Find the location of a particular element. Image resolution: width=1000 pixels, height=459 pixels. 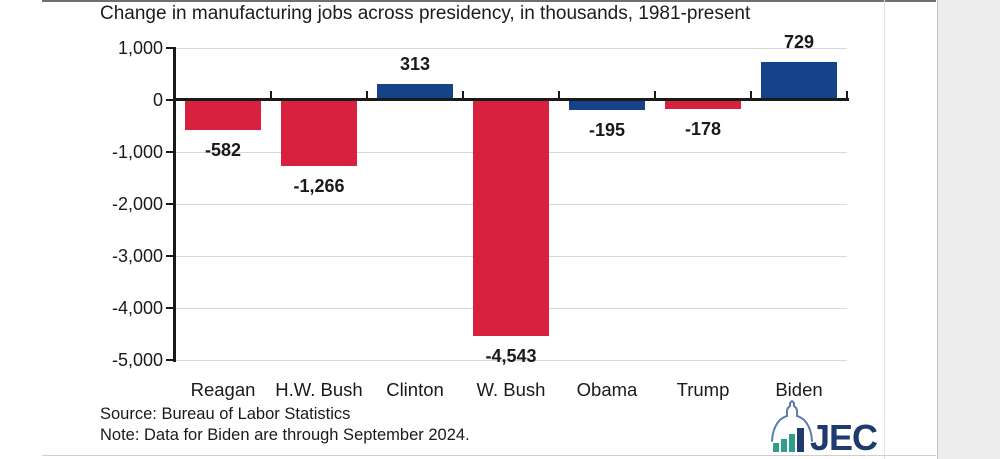

y-axis-tick-label: -2,000 is located at coordinates (137, 204).